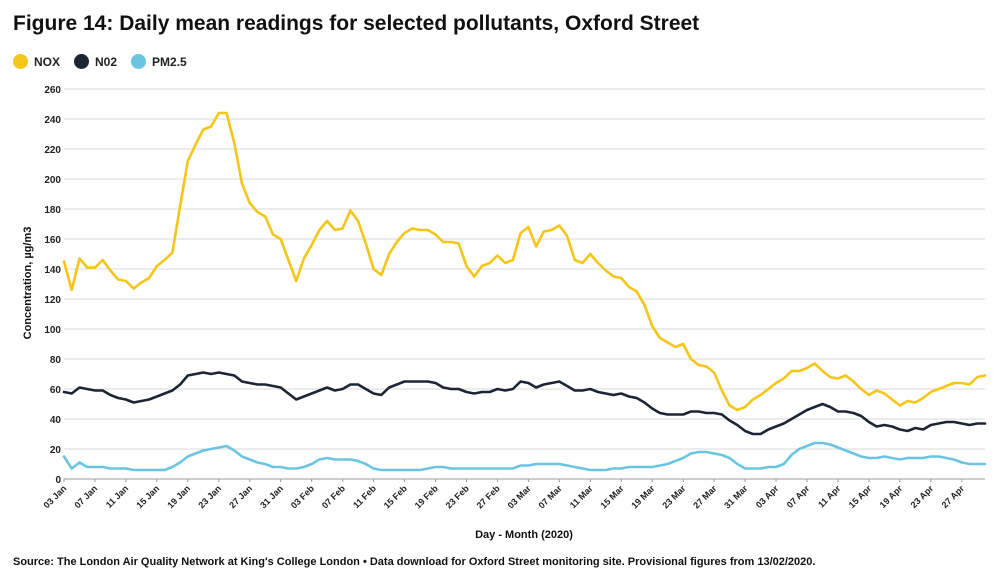 The image size is (1001, 584). Describe the element at coordinates (52, 150) in the screenshot. I see `y-tick-label: 220` at that location.